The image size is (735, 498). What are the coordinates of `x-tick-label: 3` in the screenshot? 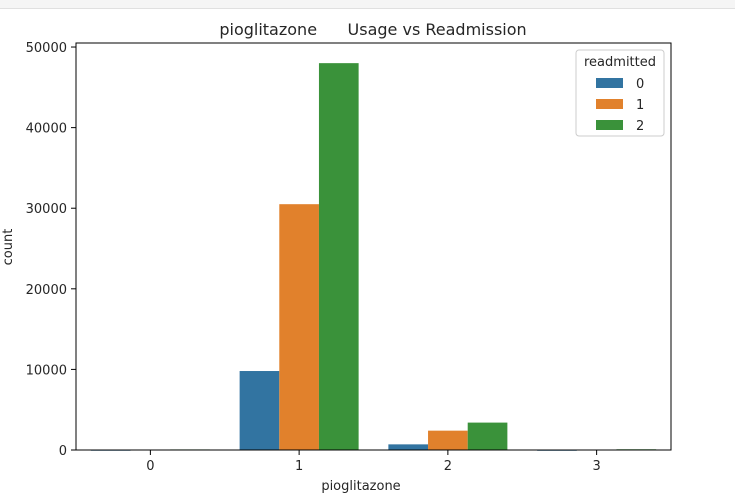 It's located at (596, 466).